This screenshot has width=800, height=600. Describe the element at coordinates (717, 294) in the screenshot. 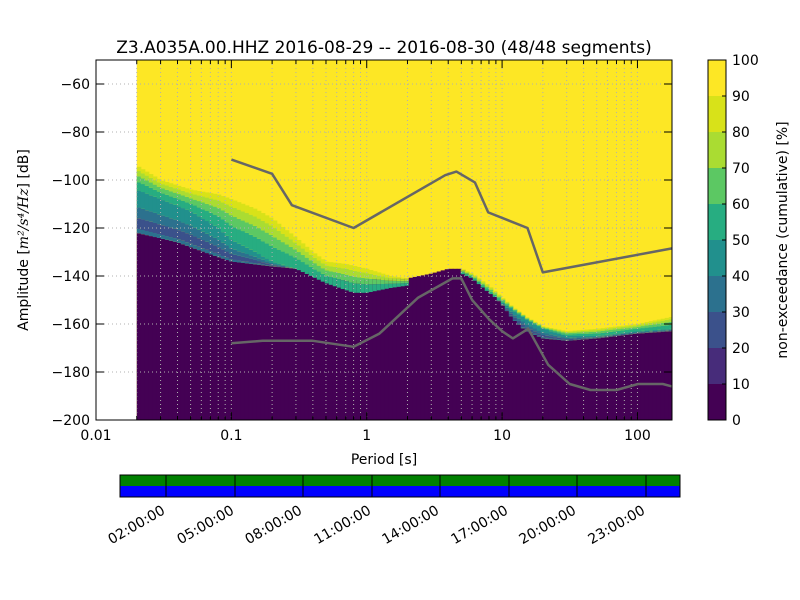

I see `colorbar-swatch` at that location.